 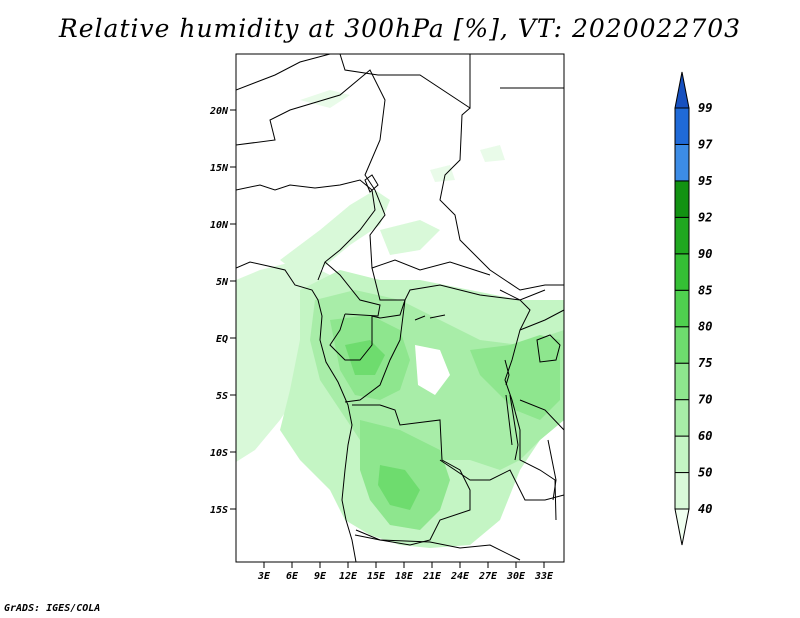 I want to click on border-angola, so click(x=411, y=475).